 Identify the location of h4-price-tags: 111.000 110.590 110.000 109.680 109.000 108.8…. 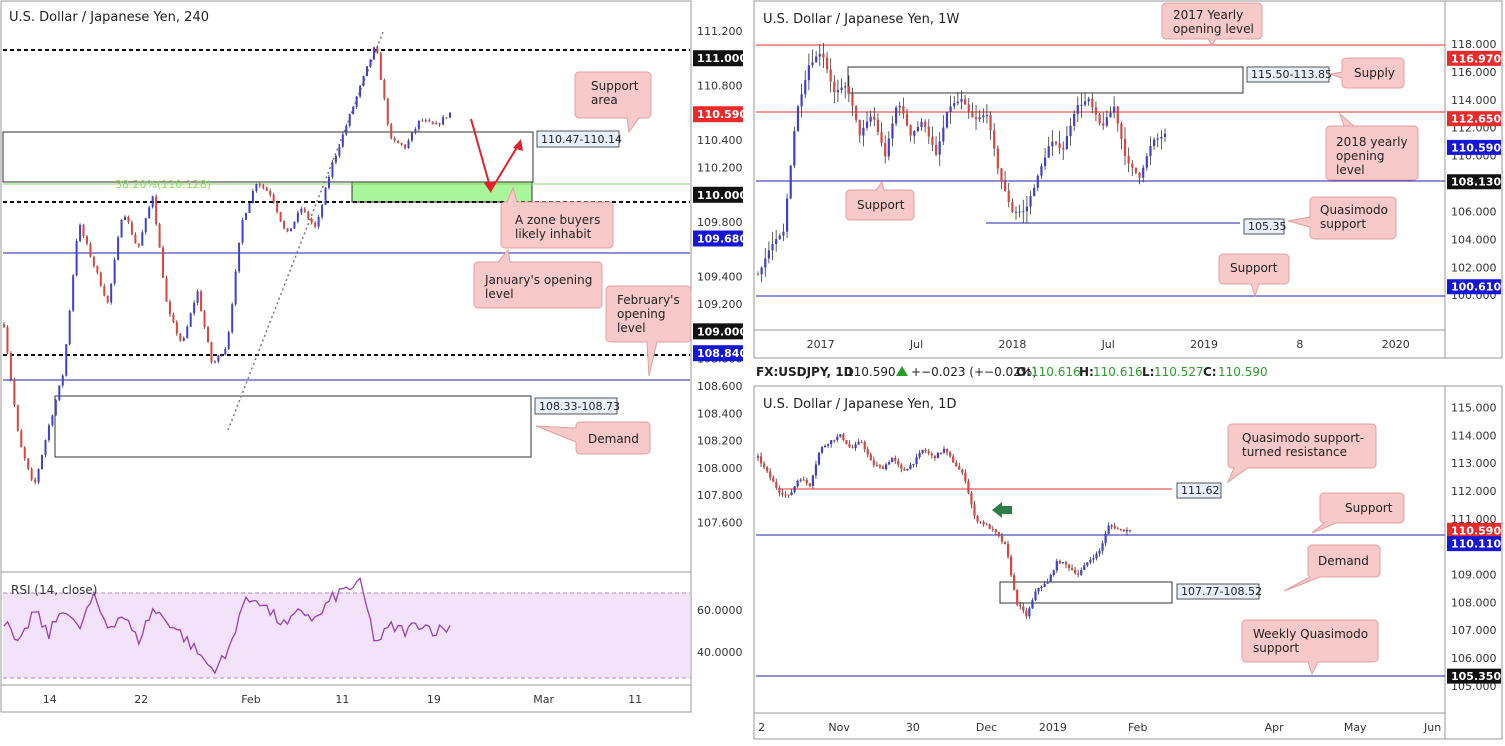
(720, 206).